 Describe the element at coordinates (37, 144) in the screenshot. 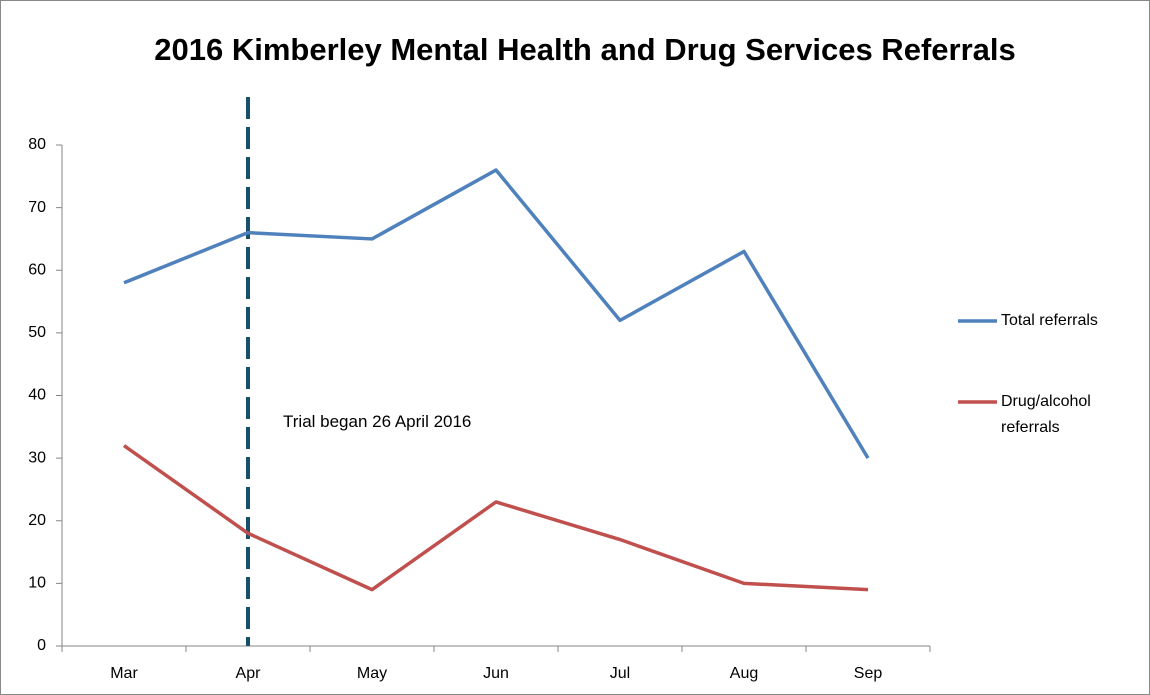

I see `y-tick-label: 80` at that location.